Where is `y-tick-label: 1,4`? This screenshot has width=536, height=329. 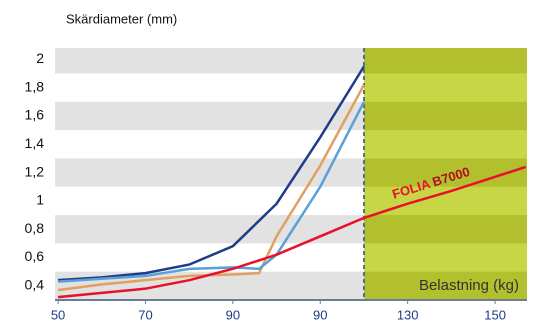
y-tick-label: 1,4 is located at coordinates (35, 143).